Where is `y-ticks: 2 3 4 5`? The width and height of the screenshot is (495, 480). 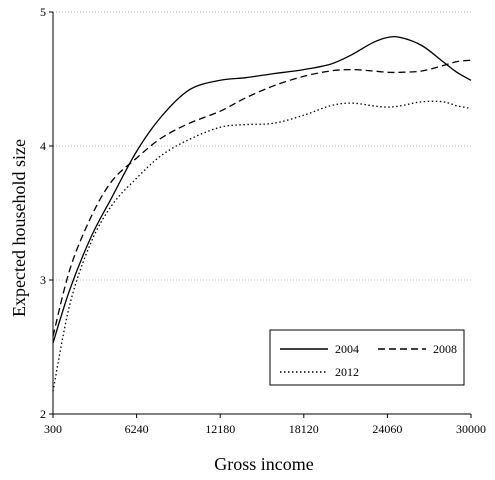
y-ticks: 2 3 4 5 is located at coordinates (46, 213).